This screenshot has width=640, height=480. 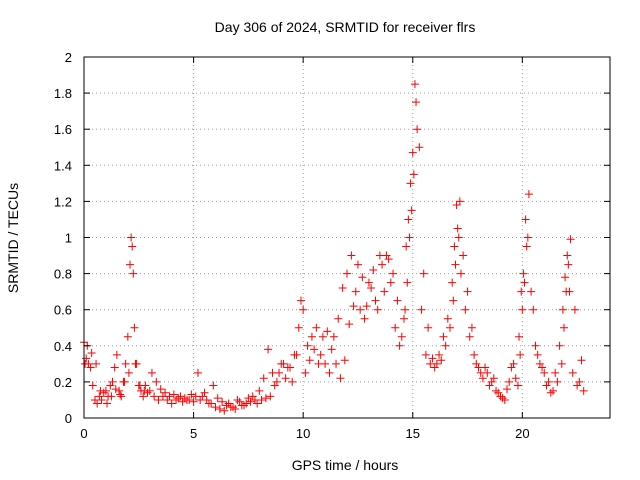 What do you see at coordinates (63, 310) in the screenshot?
I see `y-tick-label: 0.6` at bounding box center [63, 310].